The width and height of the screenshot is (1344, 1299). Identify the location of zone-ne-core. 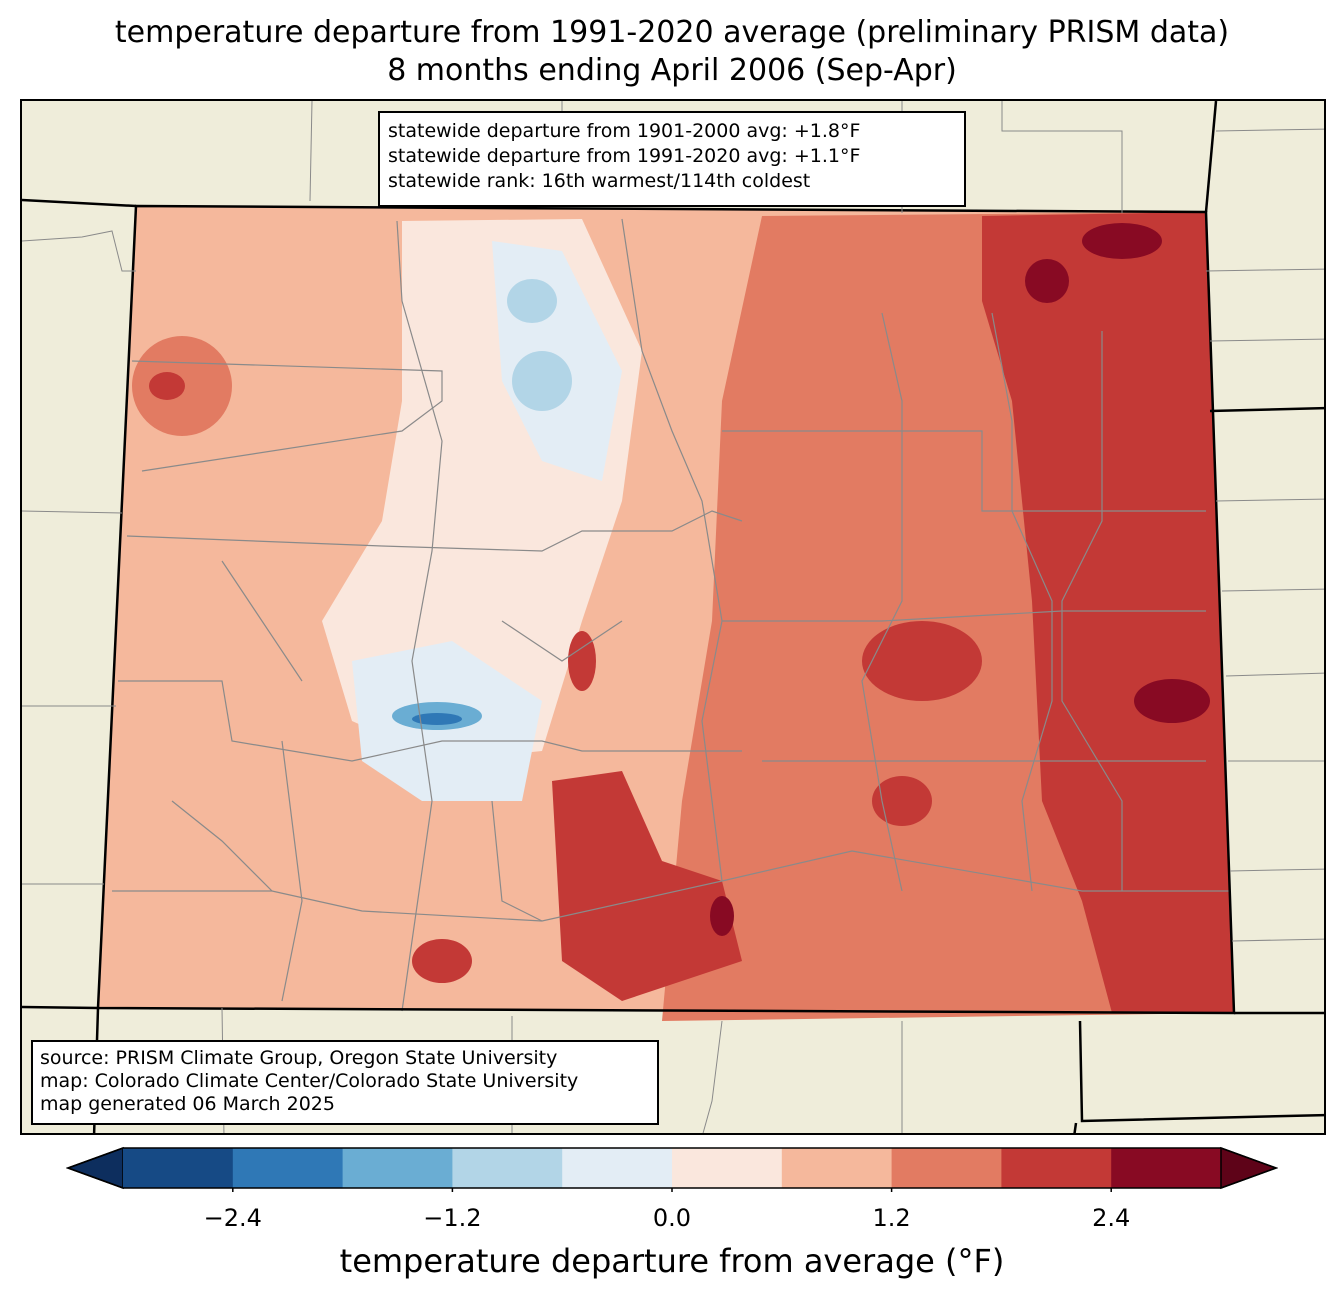
(1122, 241).